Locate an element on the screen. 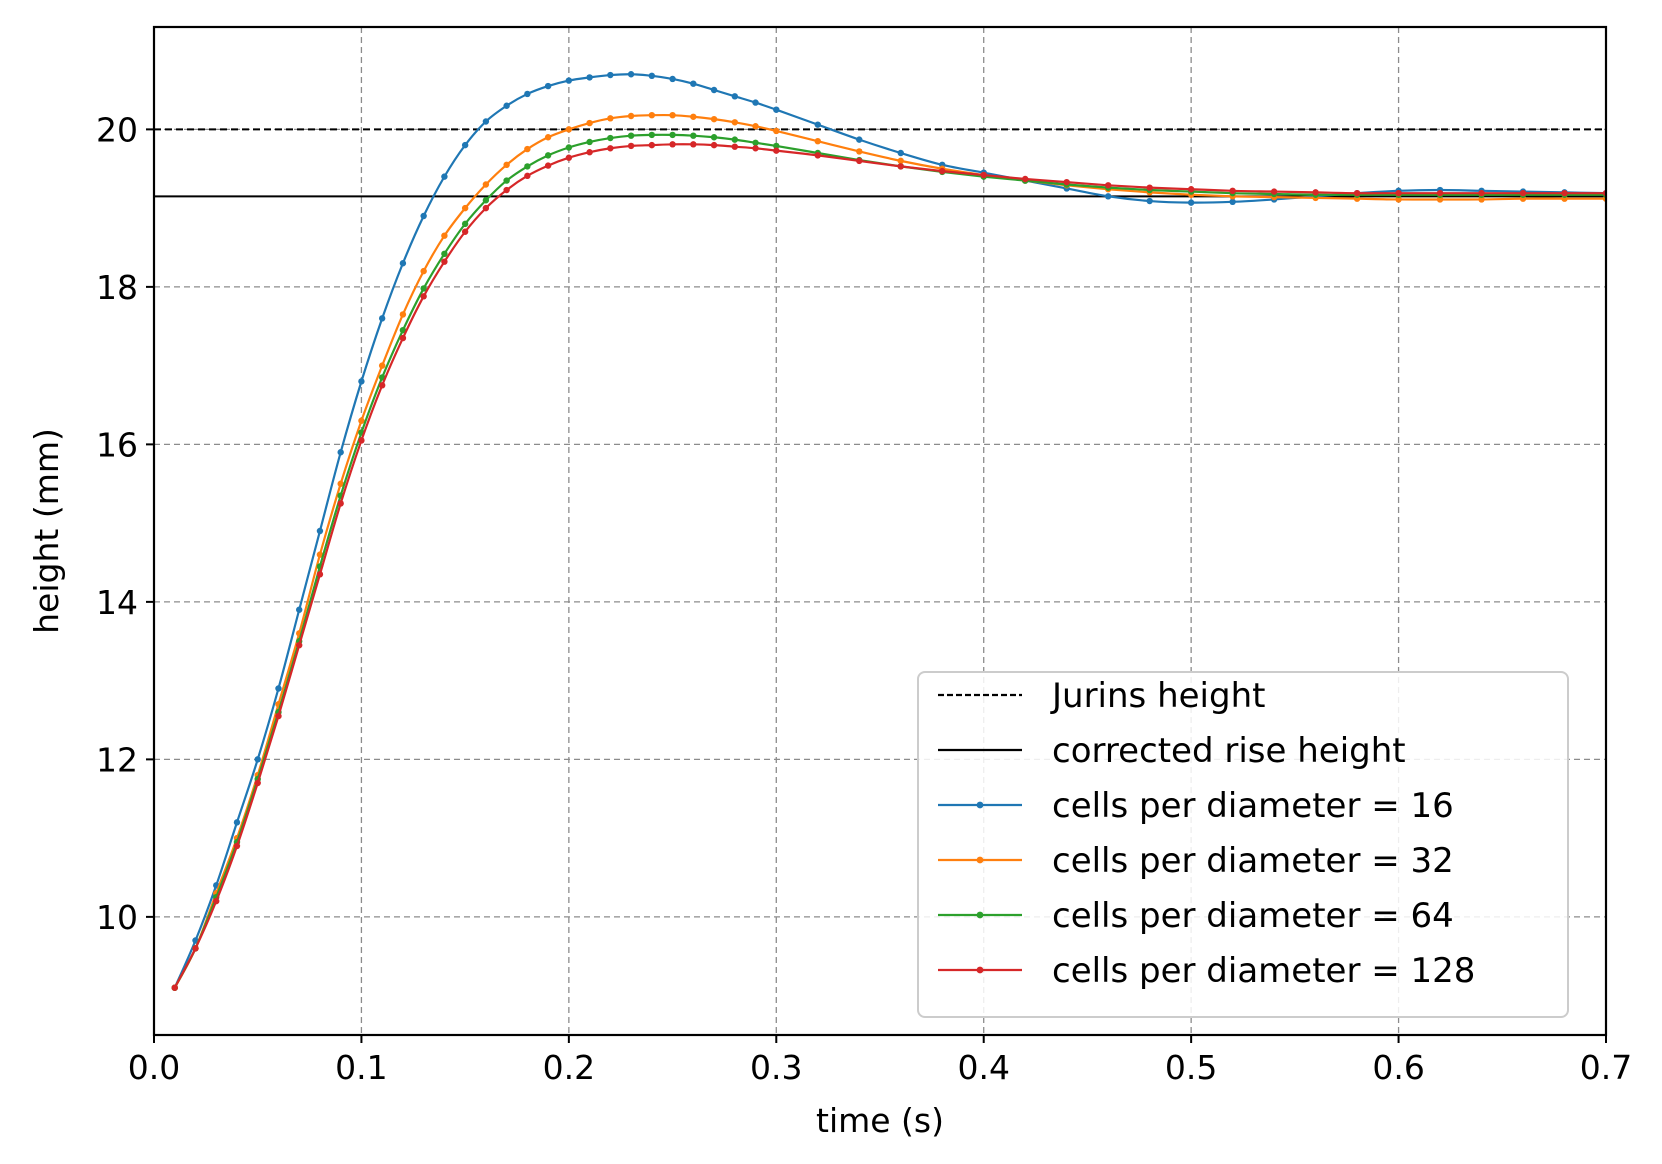 The width and height of the screenshot is (1662, 1164). x-tick-label: 0.3 is located at coordinates (776, 1067).